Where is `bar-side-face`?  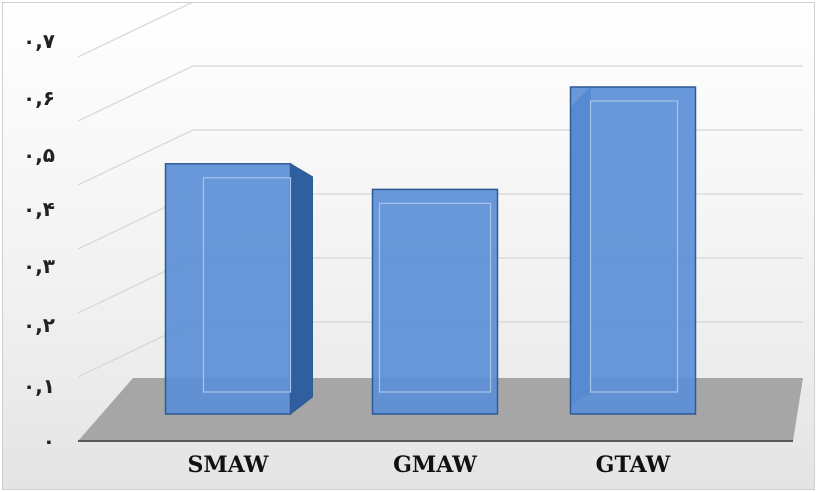 bar-side-face is located at coordinates (301, 289).